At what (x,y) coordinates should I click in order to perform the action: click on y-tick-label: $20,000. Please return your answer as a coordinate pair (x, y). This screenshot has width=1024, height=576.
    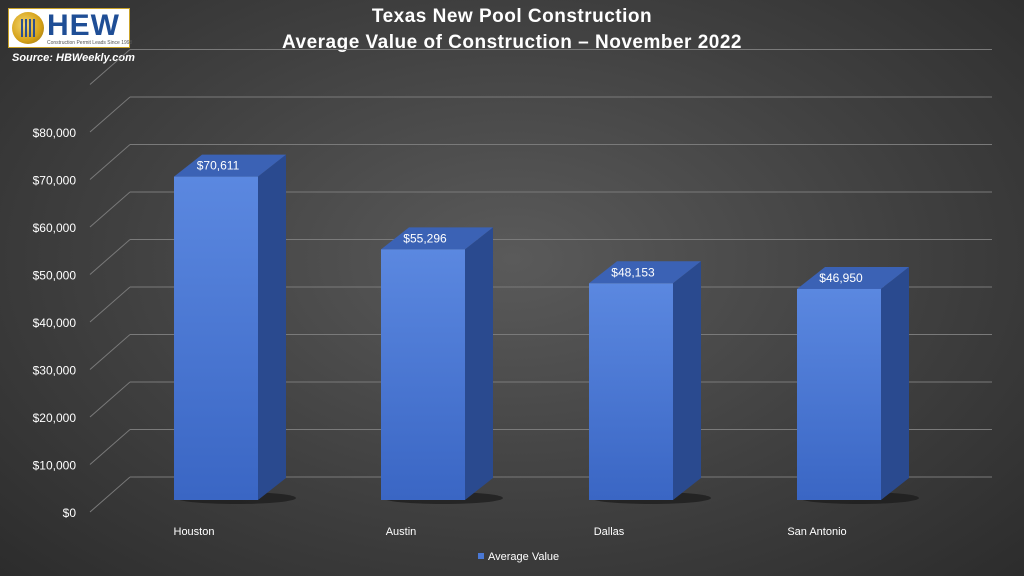
    Looking at the image, I should click on (55, 418).